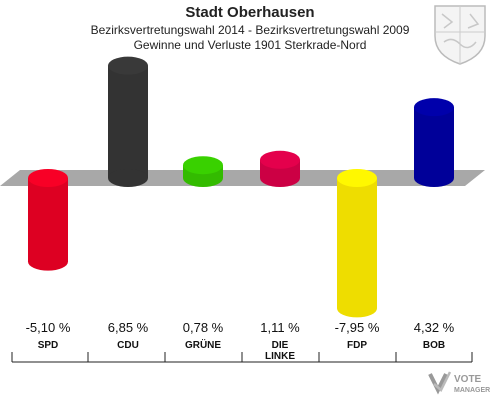 This screenshot has width=500, height=400. Describe the element at coordinates (203, 344) in the screenshot. I see `category-label: GRÜNE` at that location.